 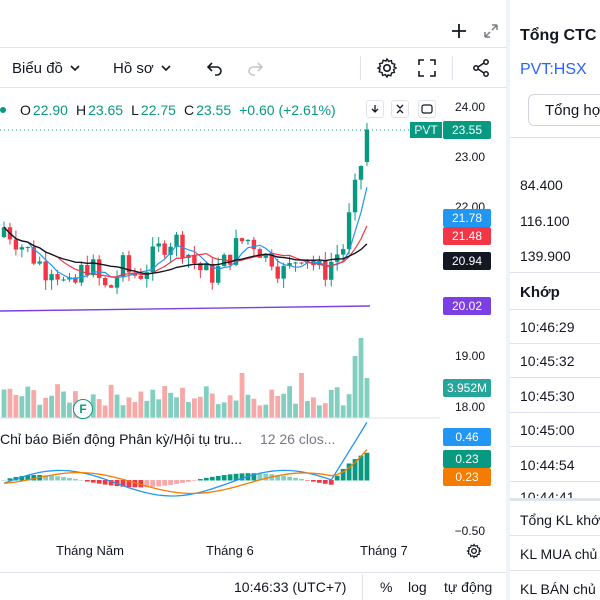 What do you see at coordinates (469, 107) in the screenshot?
I see `price-tick: 24.00` at bounding box center [469, 107].